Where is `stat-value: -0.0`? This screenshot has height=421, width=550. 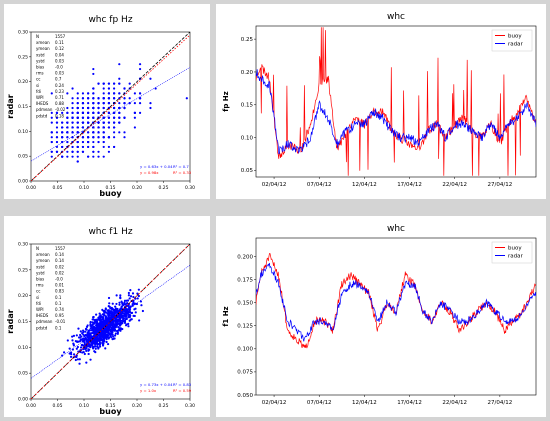
stat-value: -0.0 is located at coordinates (59, 279).